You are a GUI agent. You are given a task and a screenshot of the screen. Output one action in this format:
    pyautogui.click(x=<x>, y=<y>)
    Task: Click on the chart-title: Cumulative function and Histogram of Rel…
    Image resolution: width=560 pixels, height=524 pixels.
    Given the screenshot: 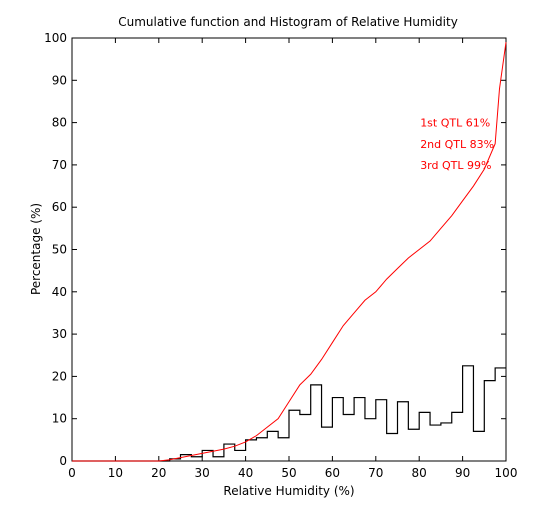 What is the action you would take?
    pyautogui.click(x=288, y=22)
    